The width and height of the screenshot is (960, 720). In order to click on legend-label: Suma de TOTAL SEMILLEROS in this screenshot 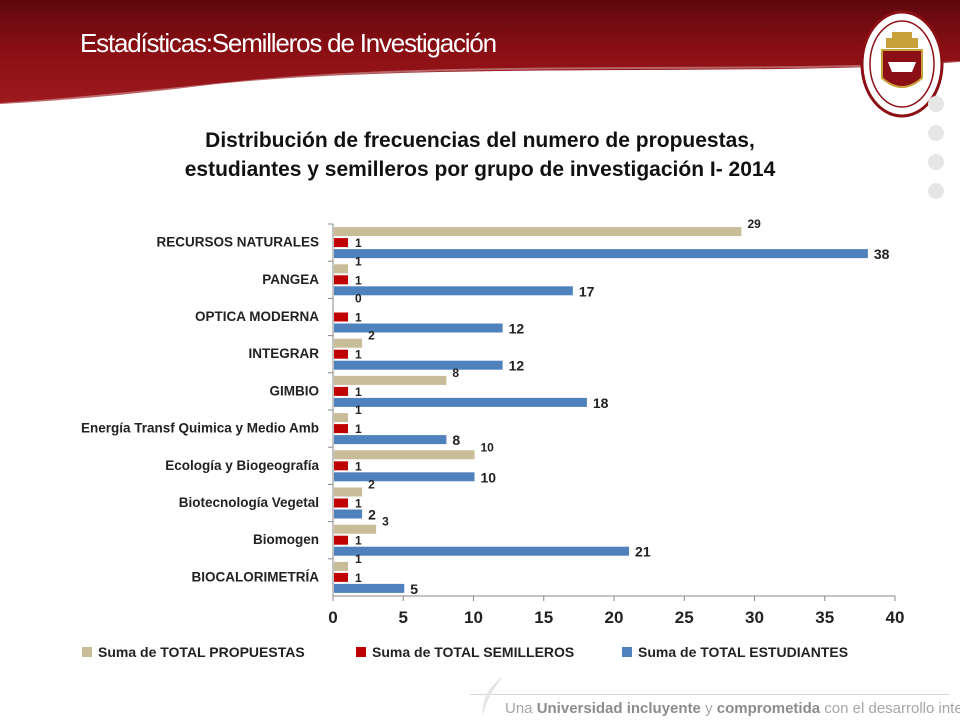, I will do `click(473, 652)`.